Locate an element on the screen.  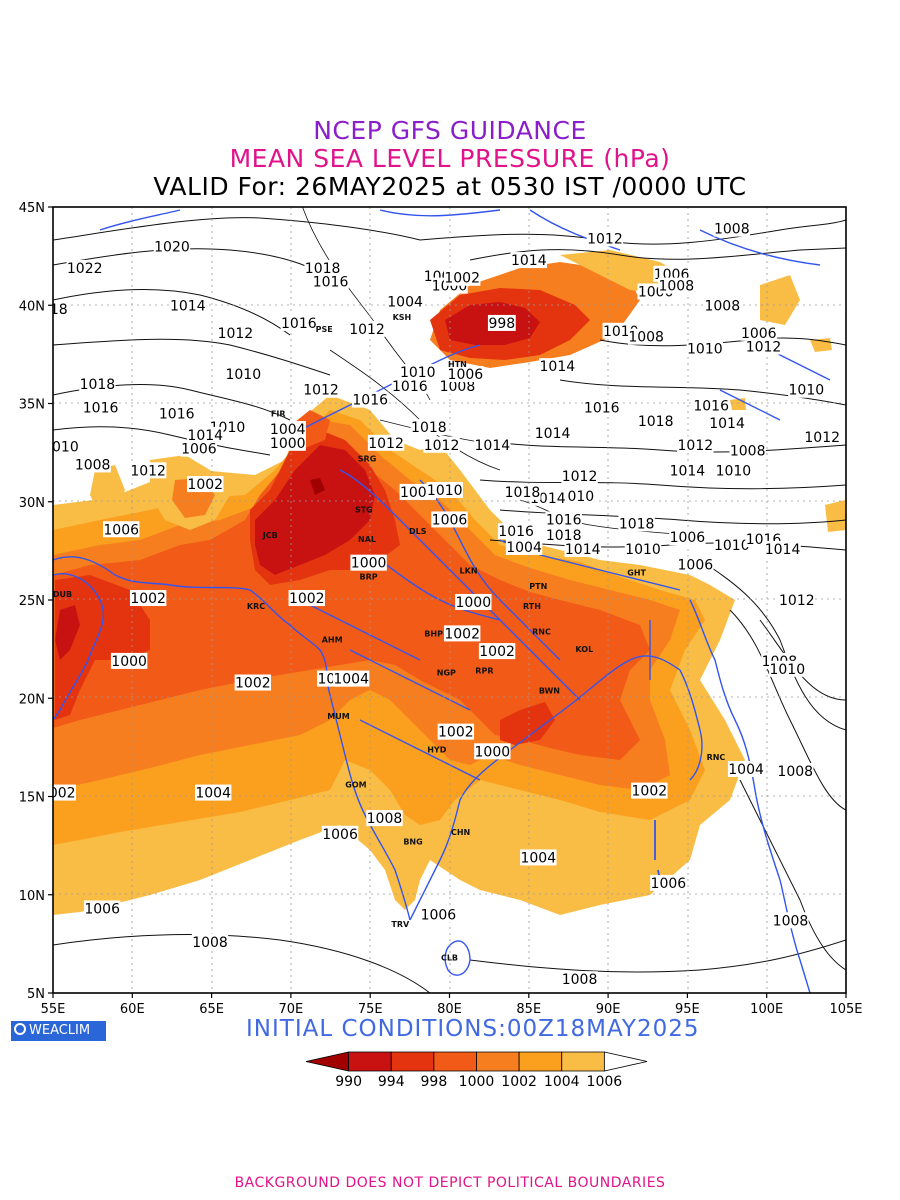
legend-value: 1002 is located at coordinates (519, 1082).